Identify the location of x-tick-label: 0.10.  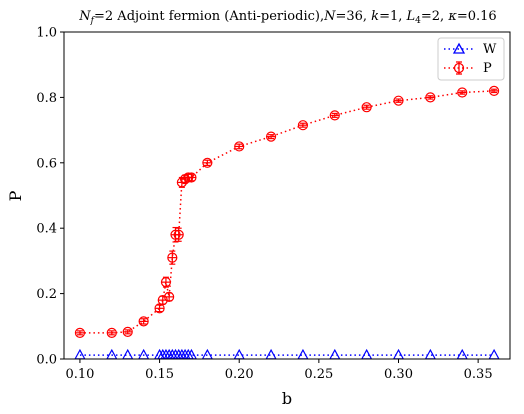
(79, 374).